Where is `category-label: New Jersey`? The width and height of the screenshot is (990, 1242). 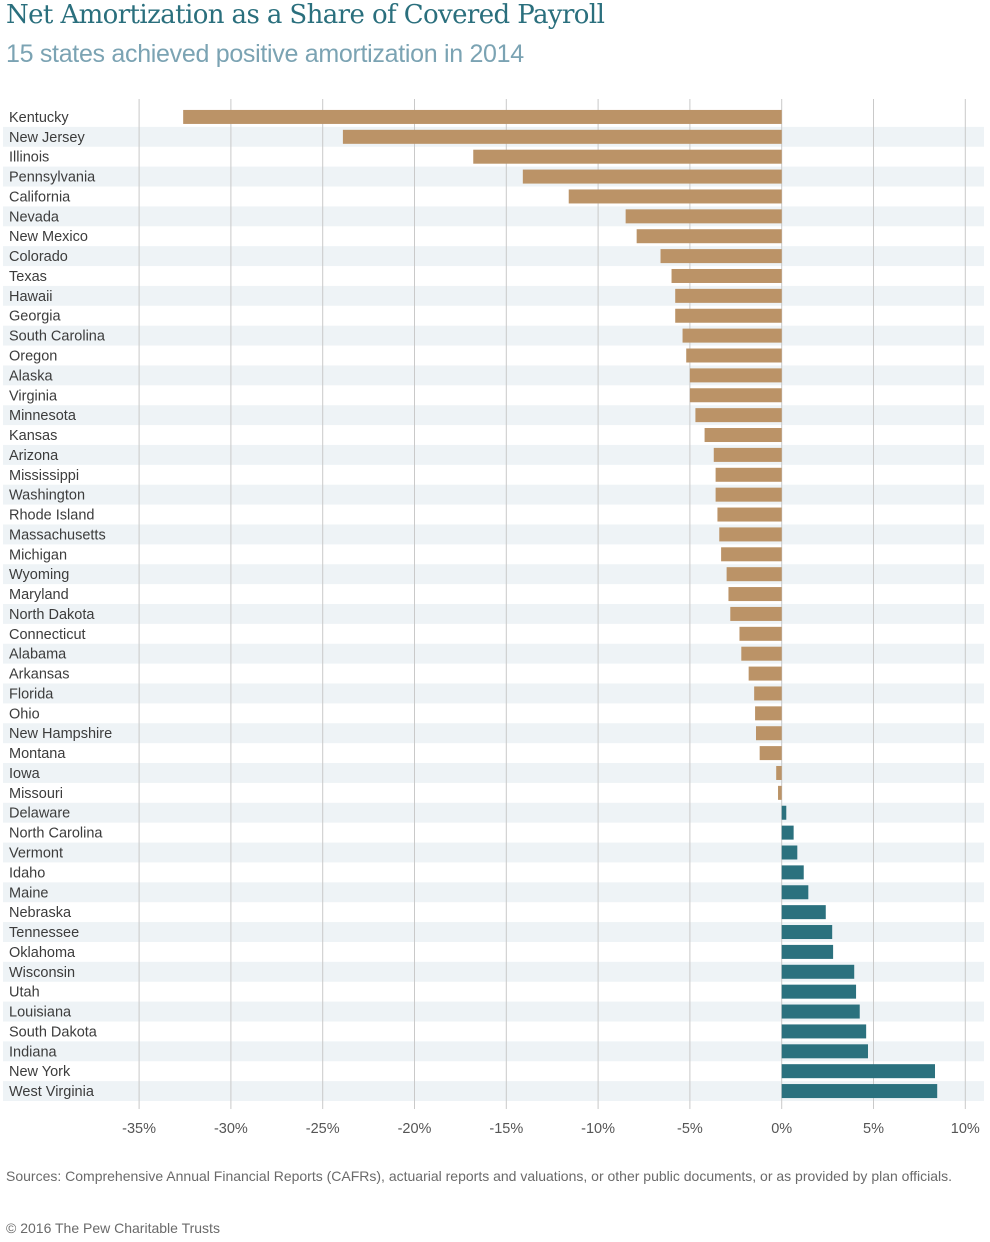 category-label: New Jersey is located at coordinates (47, 138).